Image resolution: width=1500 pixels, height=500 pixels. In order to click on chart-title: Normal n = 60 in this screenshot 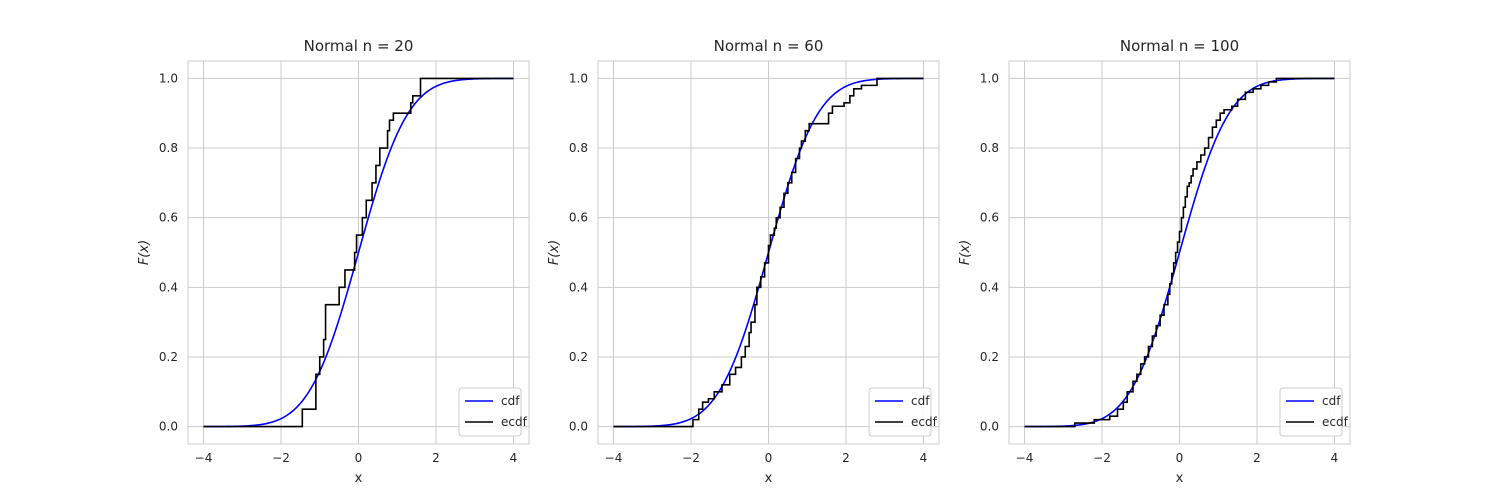, I will do `click(769, 46)`.